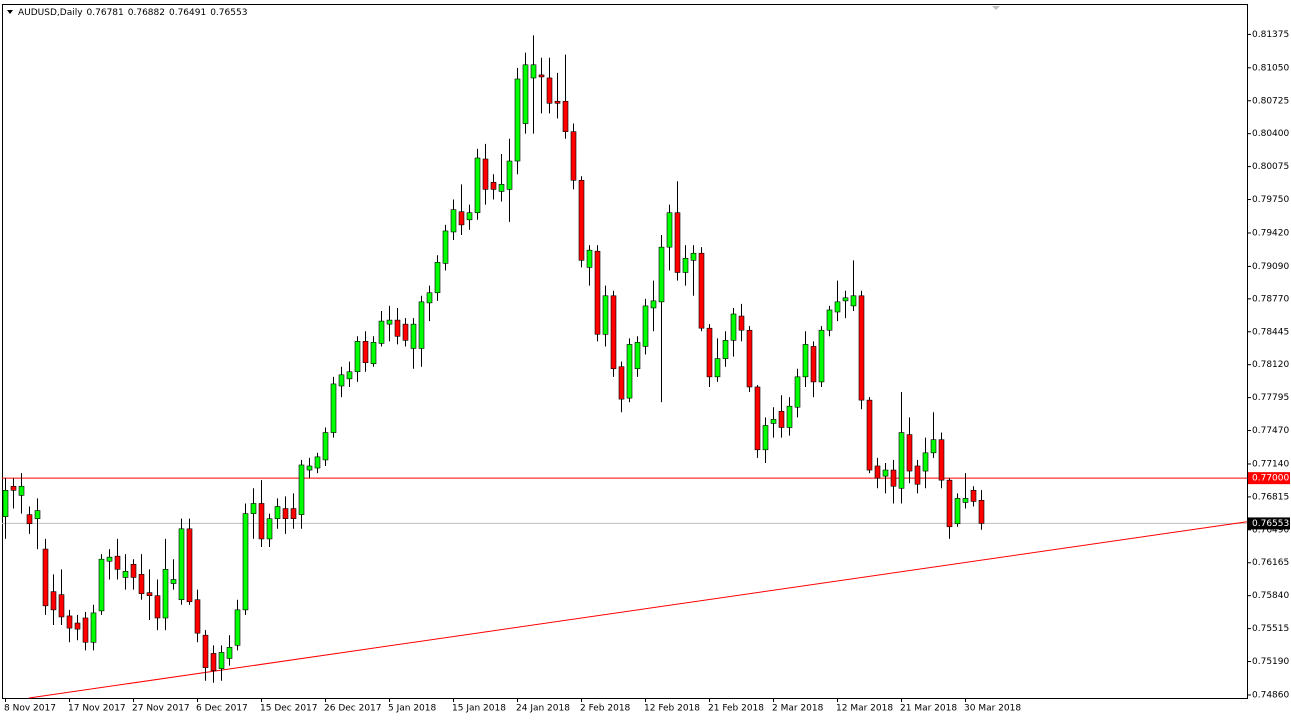 This screenshot has height=721, width=1291. I want to click on y-tick-label: 0.79420, so click(1270, 233).